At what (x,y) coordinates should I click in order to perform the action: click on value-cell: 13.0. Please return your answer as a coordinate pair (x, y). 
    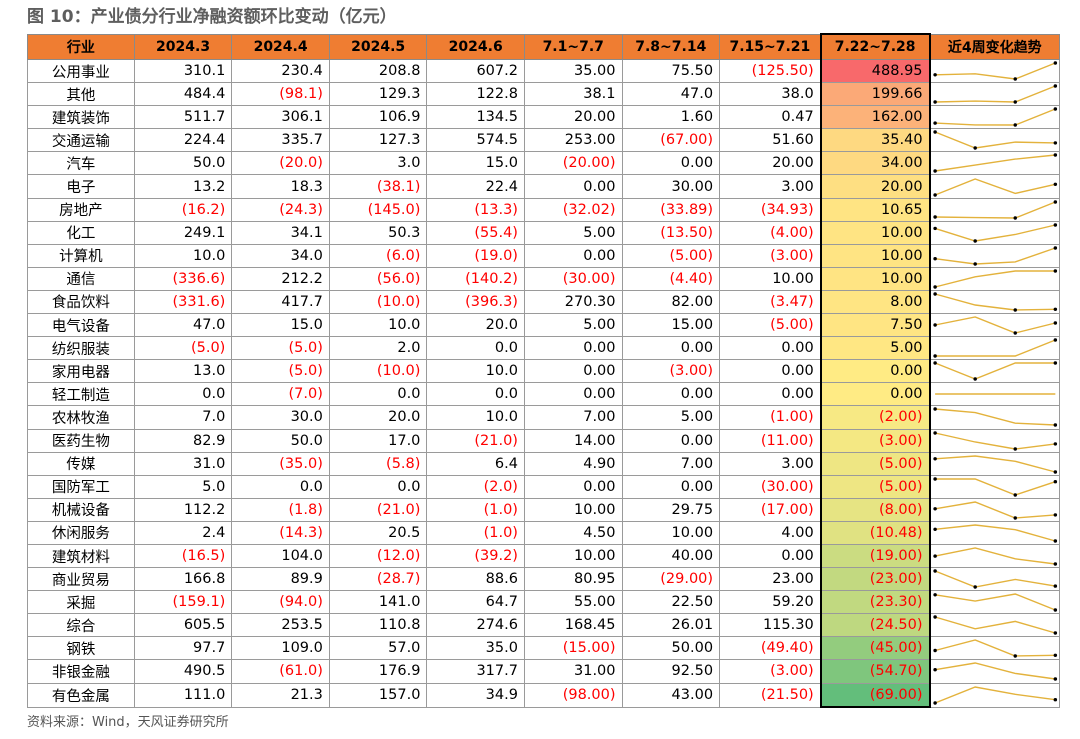
    Looking at the image, I should click on (183, 371).